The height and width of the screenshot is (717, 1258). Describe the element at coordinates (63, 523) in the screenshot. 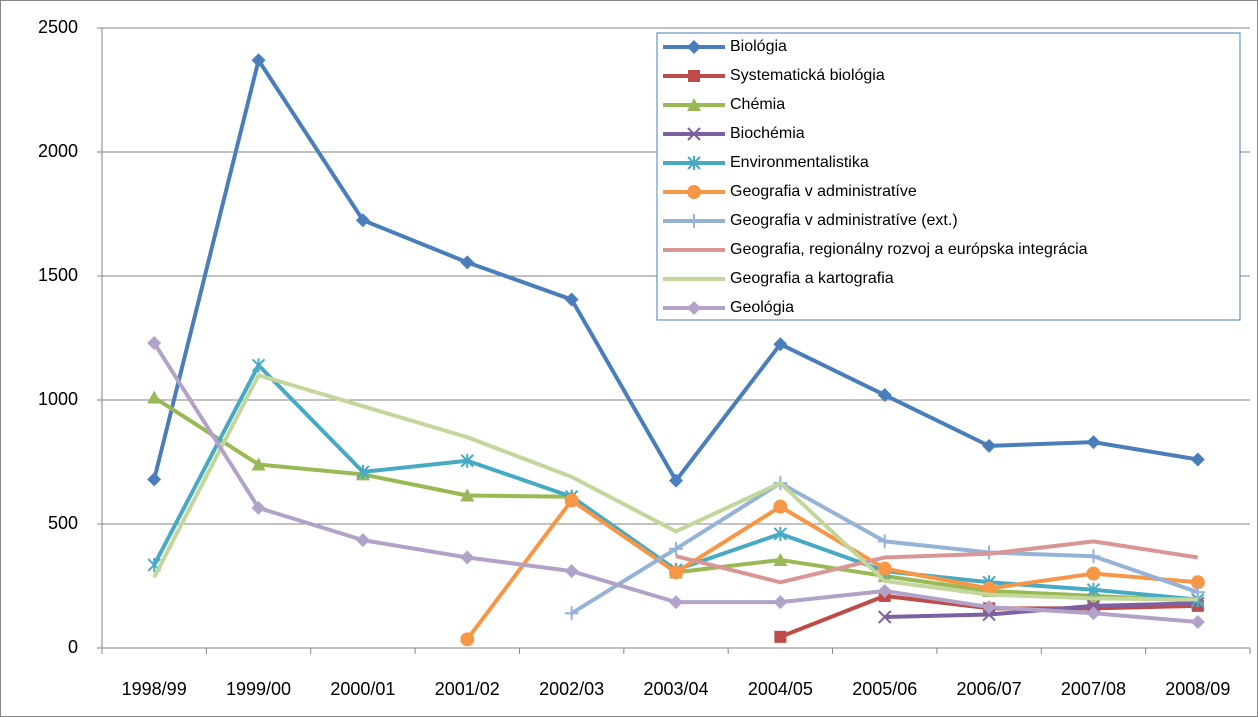

I see `y-tick-label: 500` at that location.